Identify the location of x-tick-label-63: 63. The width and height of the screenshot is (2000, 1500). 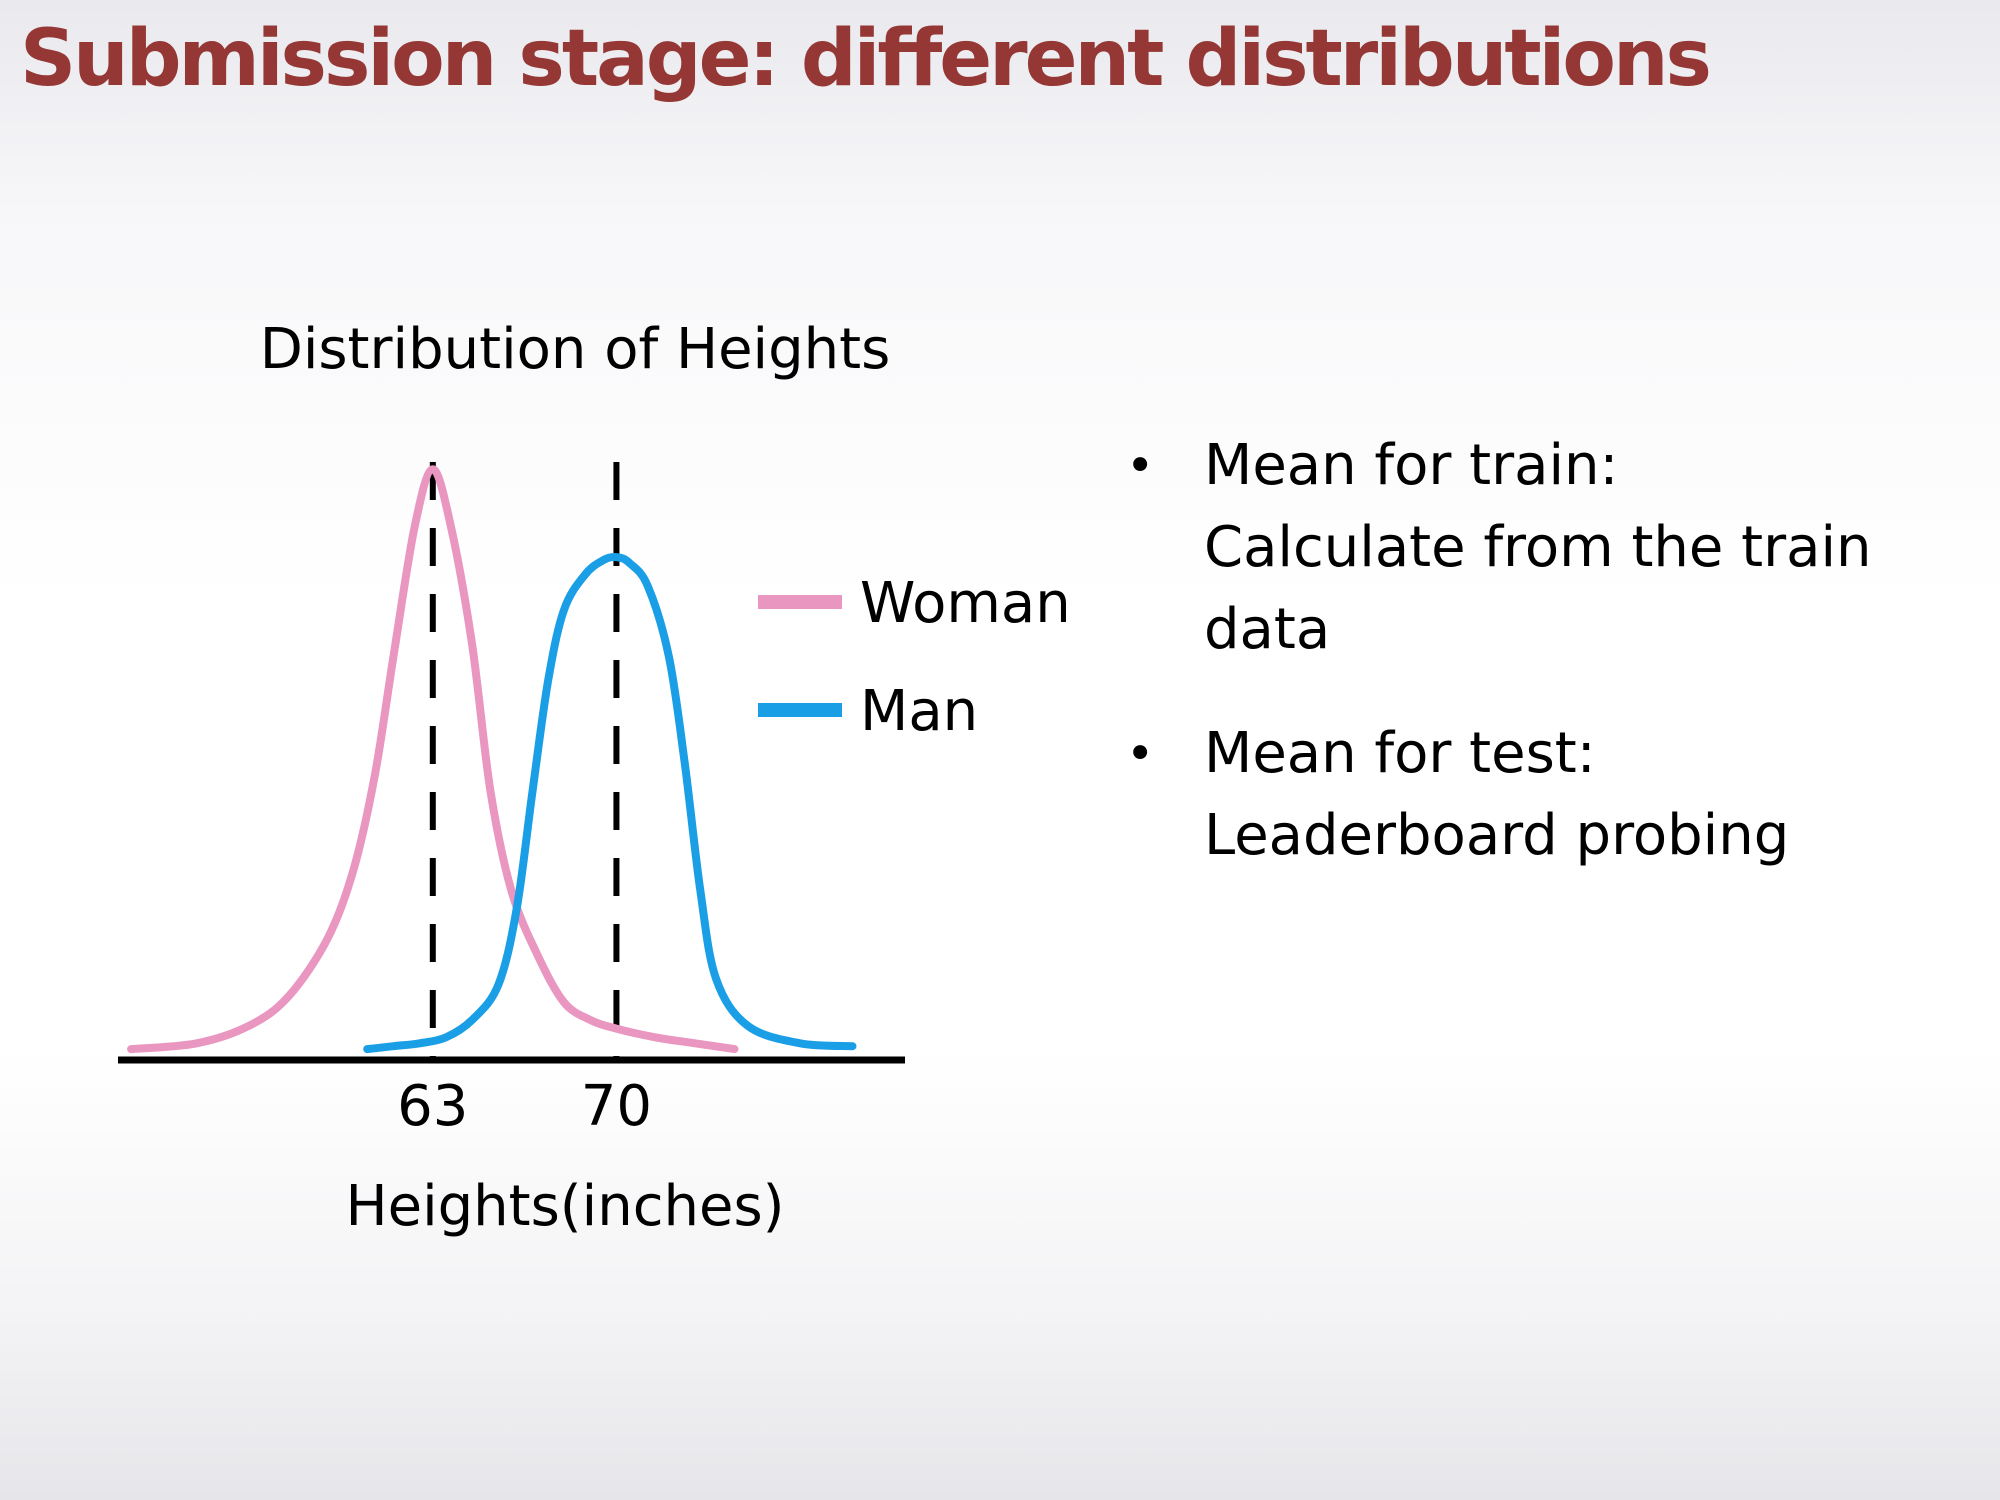
(432, 1106).